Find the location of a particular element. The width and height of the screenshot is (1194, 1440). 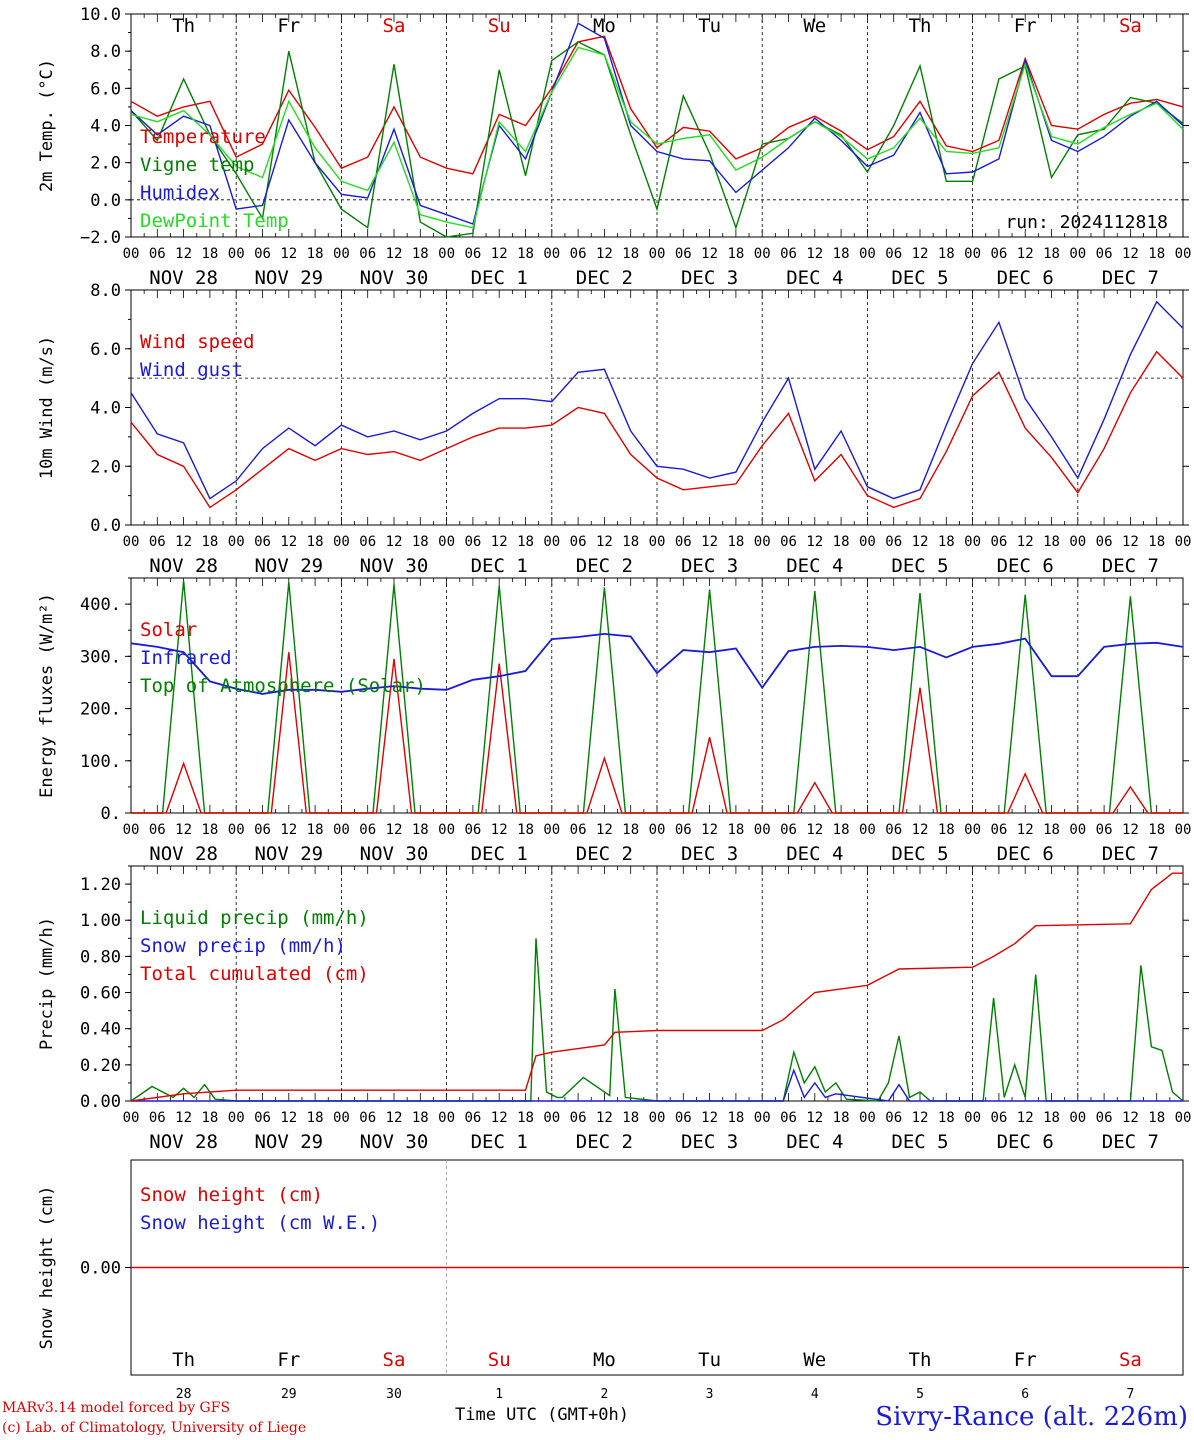

day-number: 6 is located at coordinates (1025, 1393).